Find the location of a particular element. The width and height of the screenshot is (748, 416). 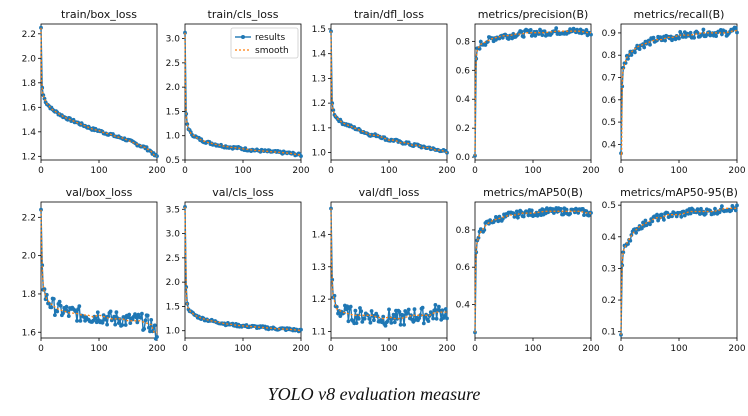

panel-val-dfl-loss: val/dfl_loss 1.1 1.2 1.3 1.4 0 100 200 is located at coordinates (384, 270).